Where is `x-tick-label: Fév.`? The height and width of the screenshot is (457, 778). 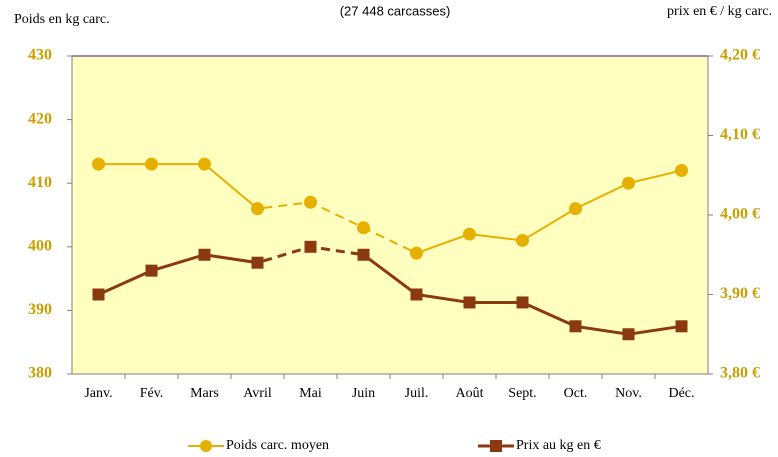 x-tick-label: Fév. is located at coordinates (152, 393).